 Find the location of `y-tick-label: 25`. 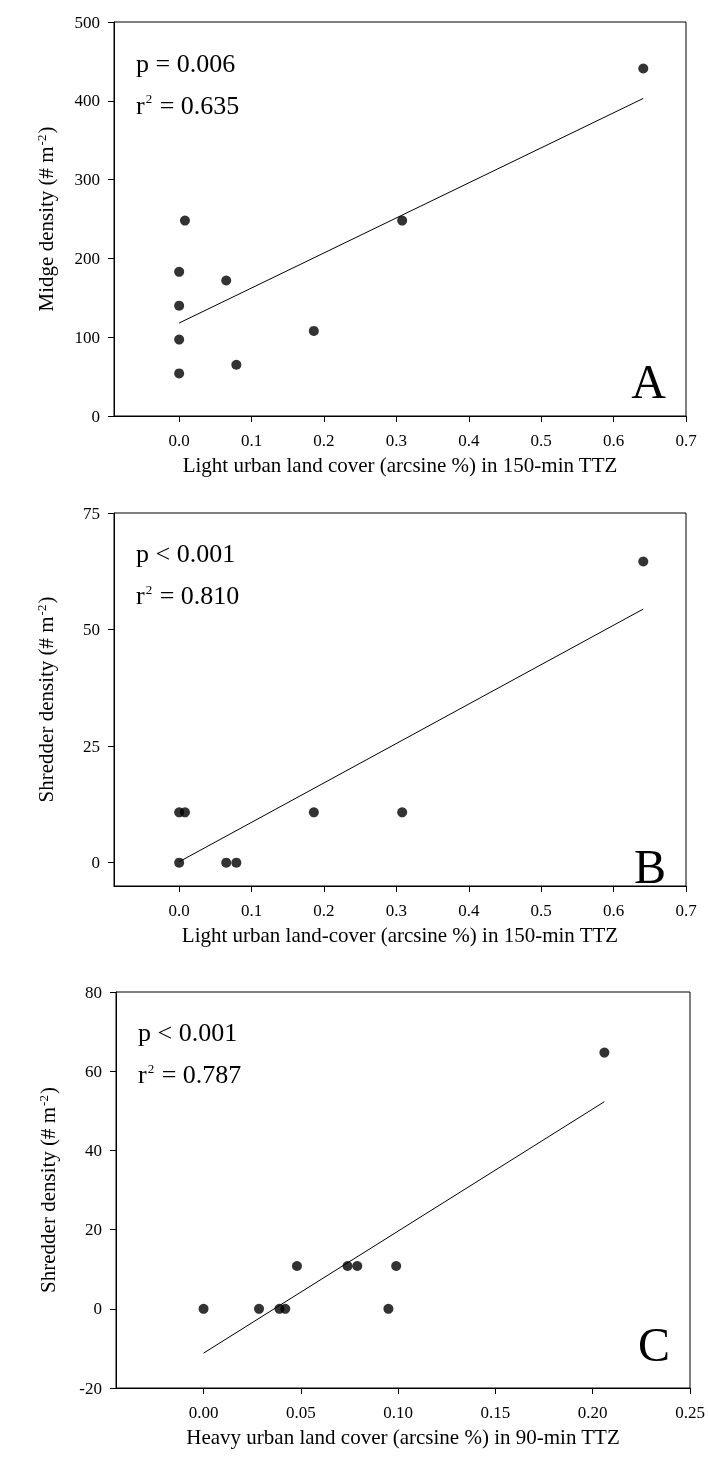

y-tick-label: 25 is located at coordinates (91, 746).